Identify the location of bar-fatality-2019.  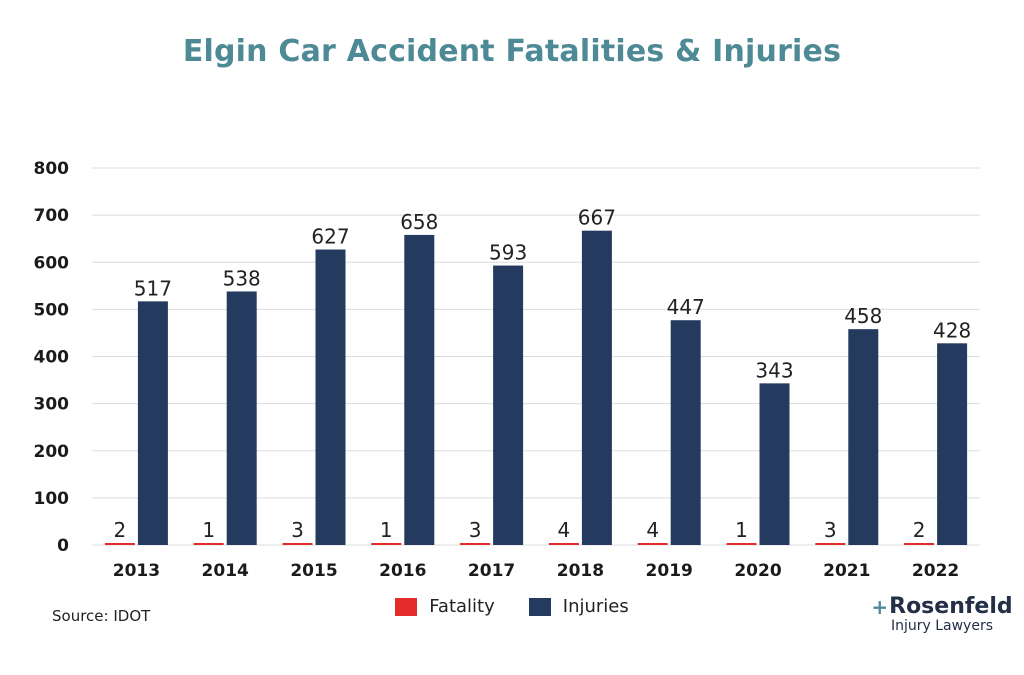
(652, 544).